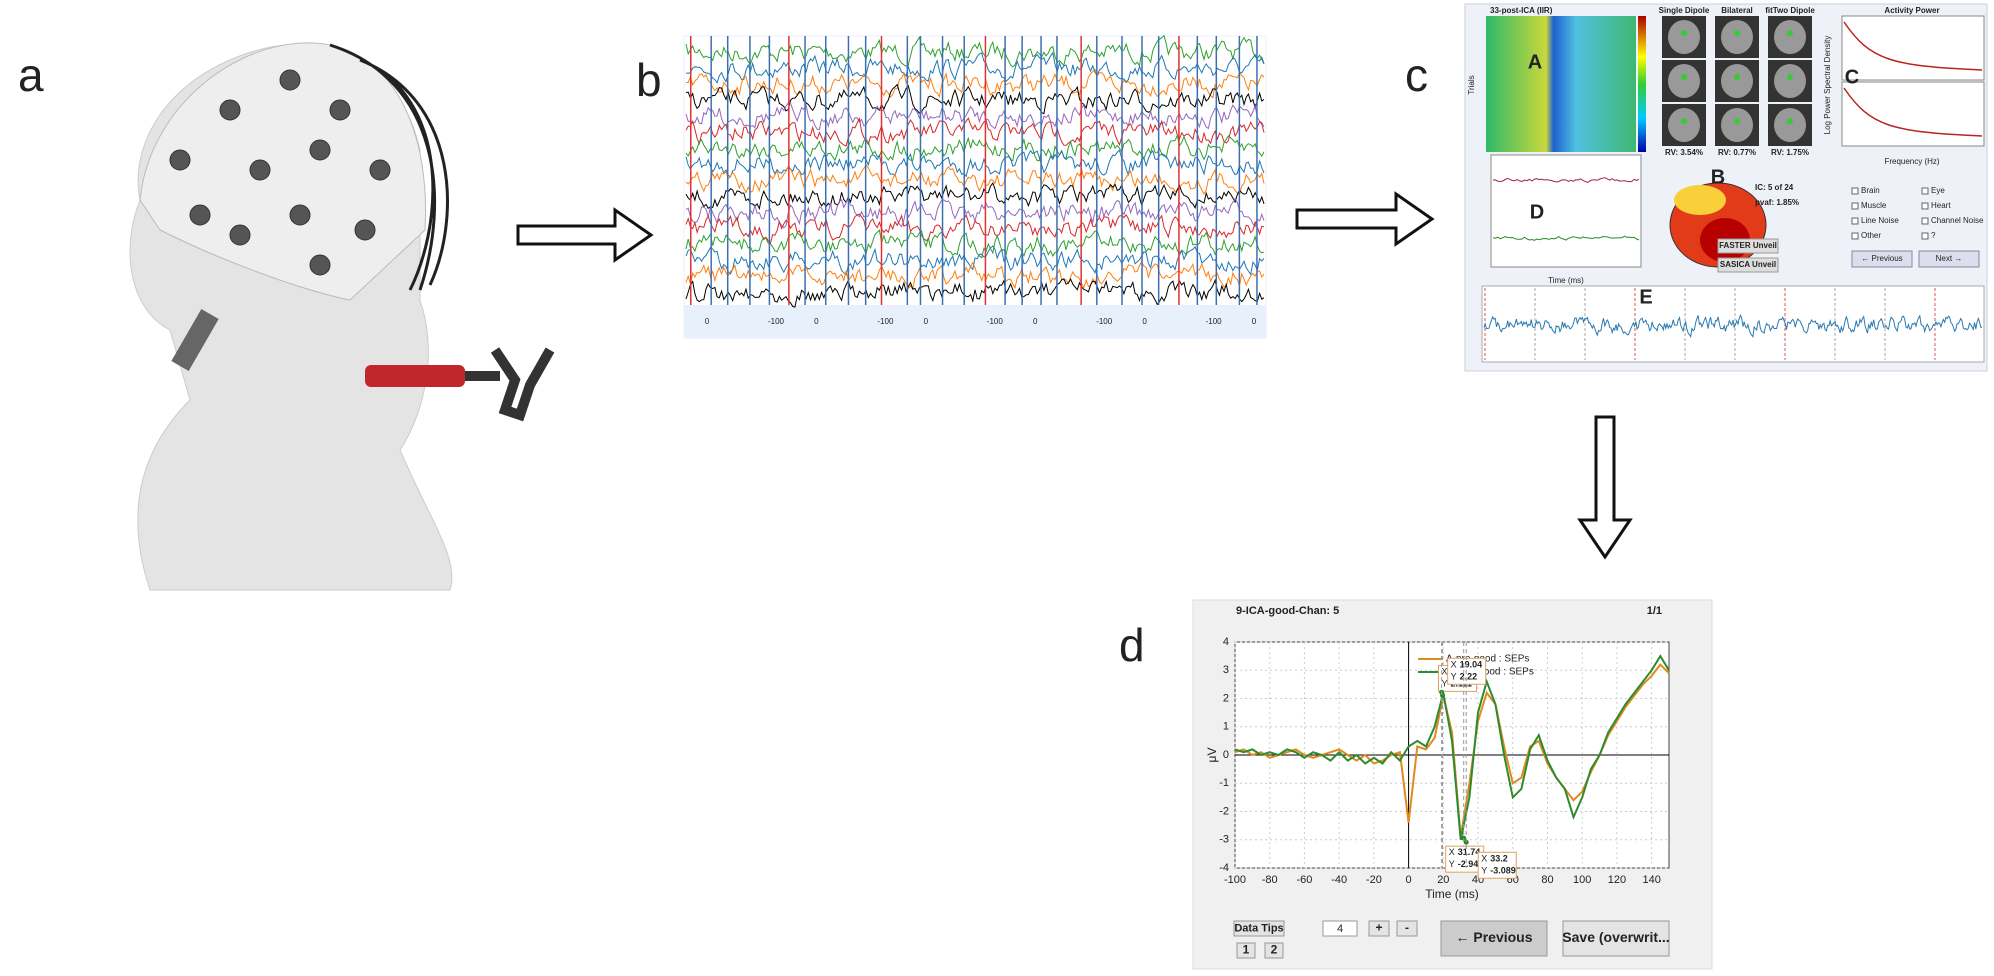 This screenshot has width=1994, height=976. What do you see at coordinates (1224, 811) in the screenshot?
I see `y-tick-label: -2` at bounding box center [1224, 811].